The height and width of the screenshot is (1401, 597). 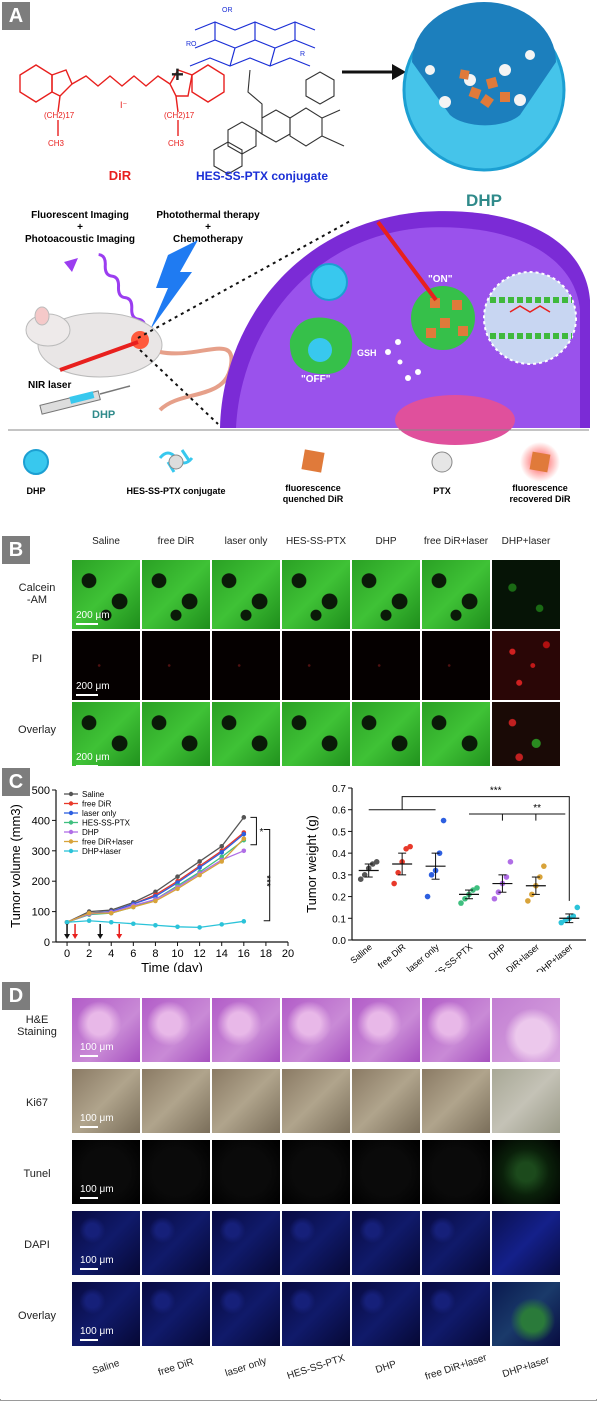 I want to click on panel-b-column-label: Saline, so click(x=106, y=541).